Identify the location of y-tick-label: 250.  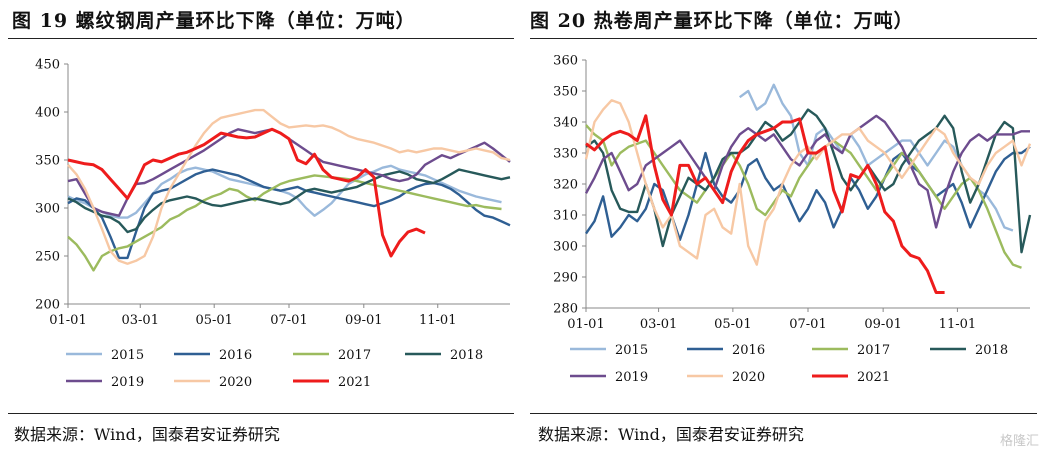
(47, 257).